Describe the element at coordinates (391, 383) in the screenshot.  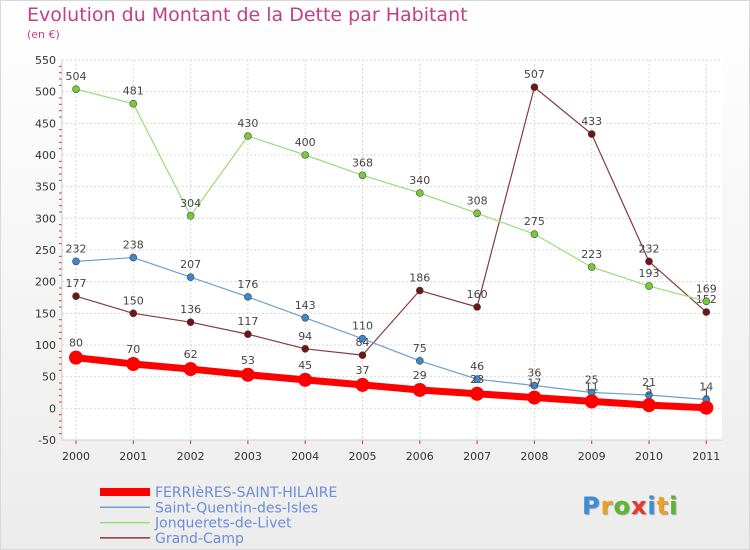
I see `series-line` at that location.